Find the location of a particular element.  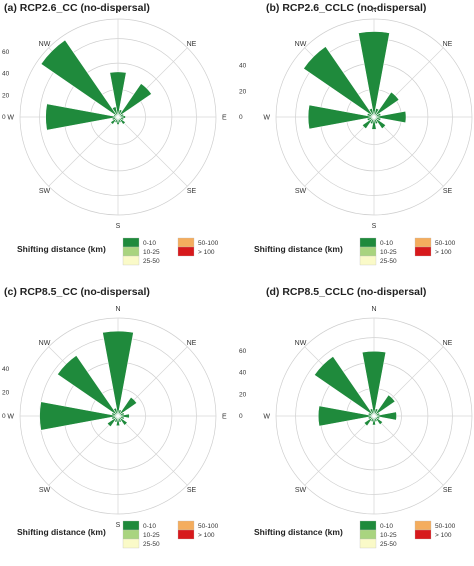

panel-title: (b) RCP2.6_CCLC (no-dispersal) is located at coordinates (346, 8).